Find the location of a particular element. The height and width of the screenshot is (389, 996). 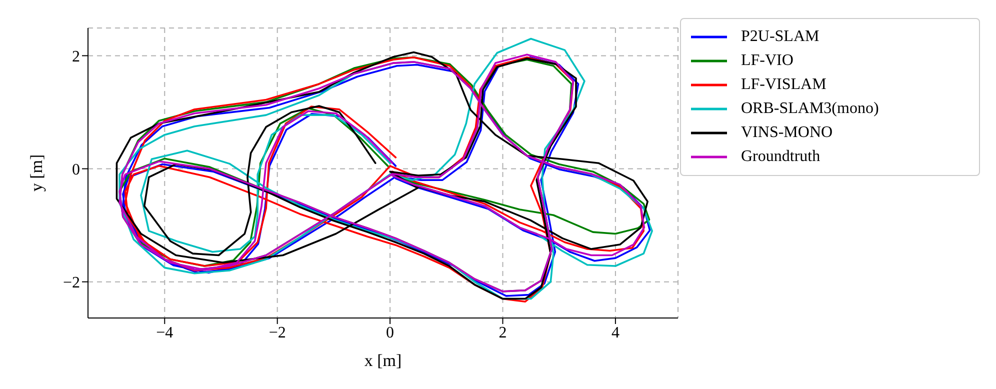

y-tick-label: −2 is located at coordinates (71, 283).